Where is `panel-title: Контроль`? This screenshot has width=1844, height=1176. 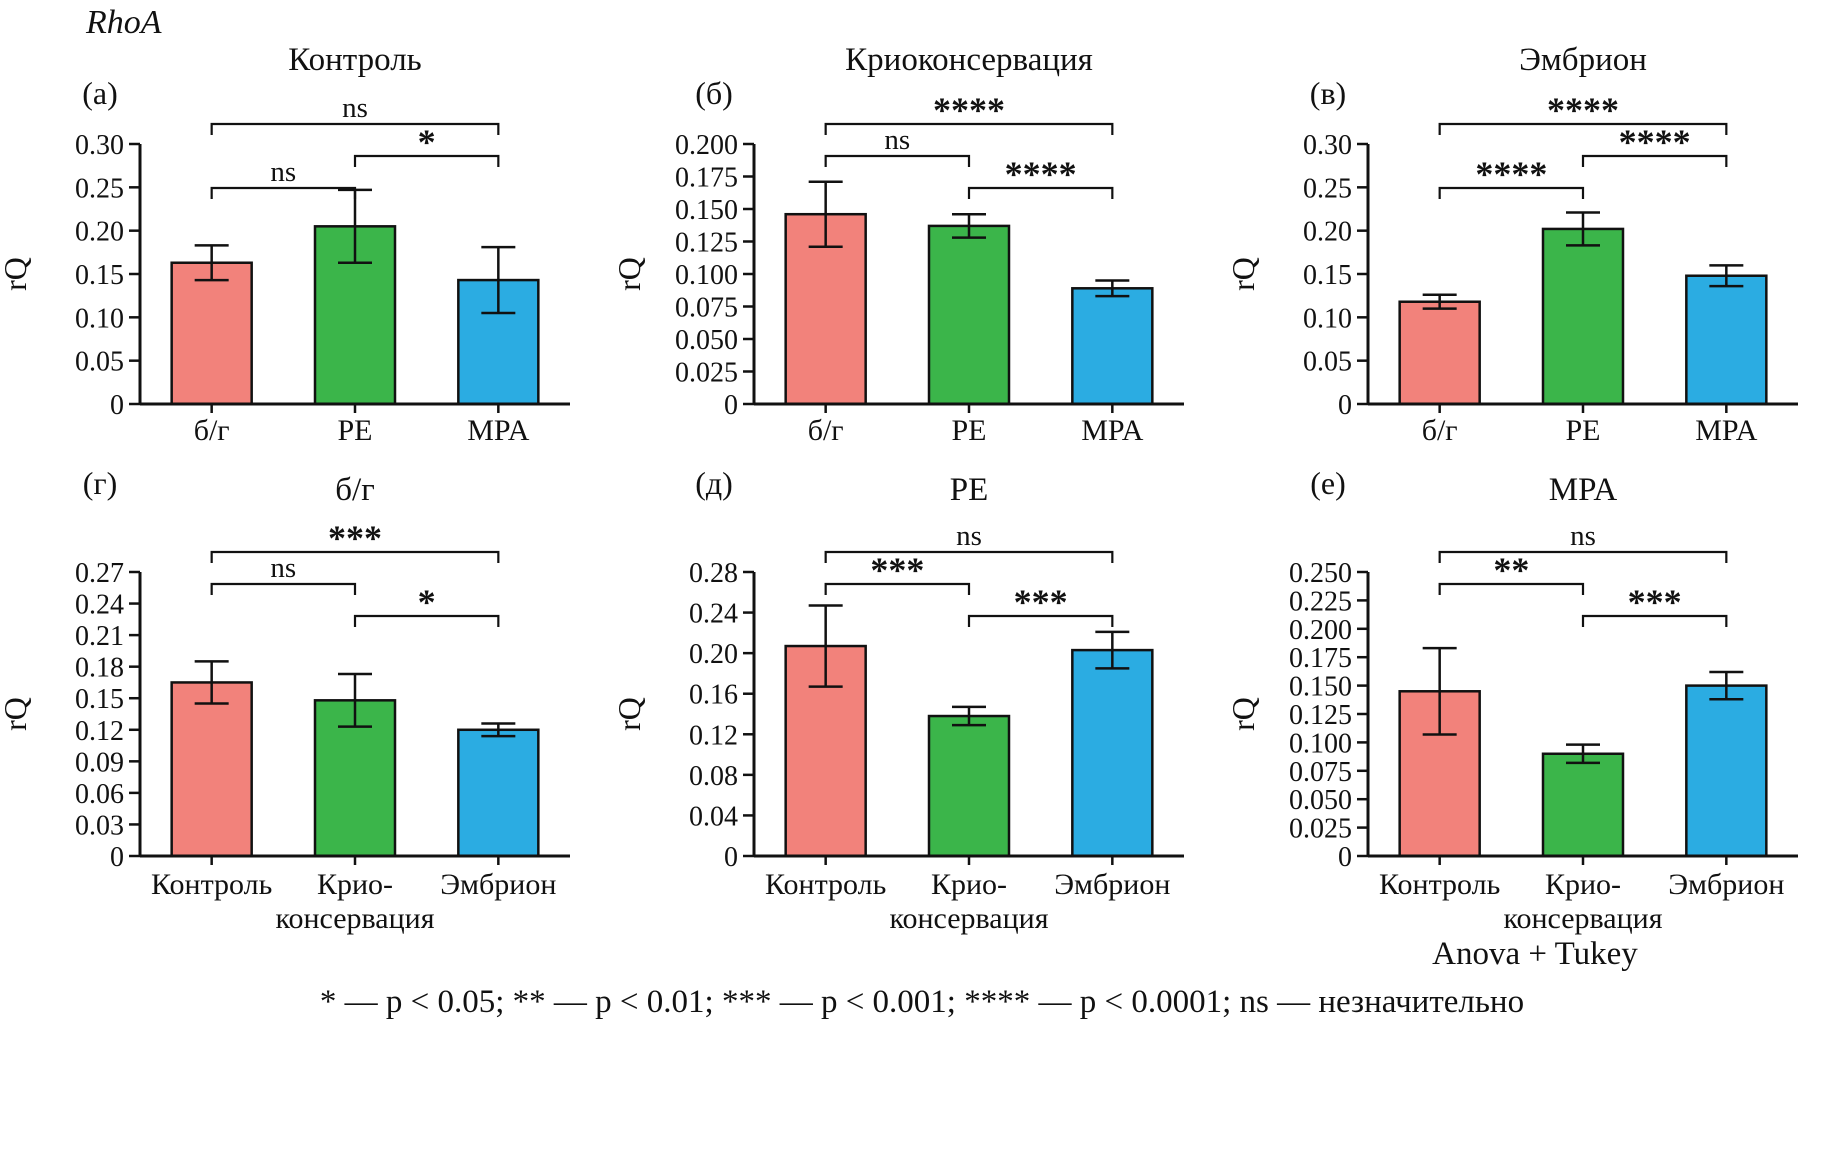
panel-title: Контроль is located at coordinates (354, 60).